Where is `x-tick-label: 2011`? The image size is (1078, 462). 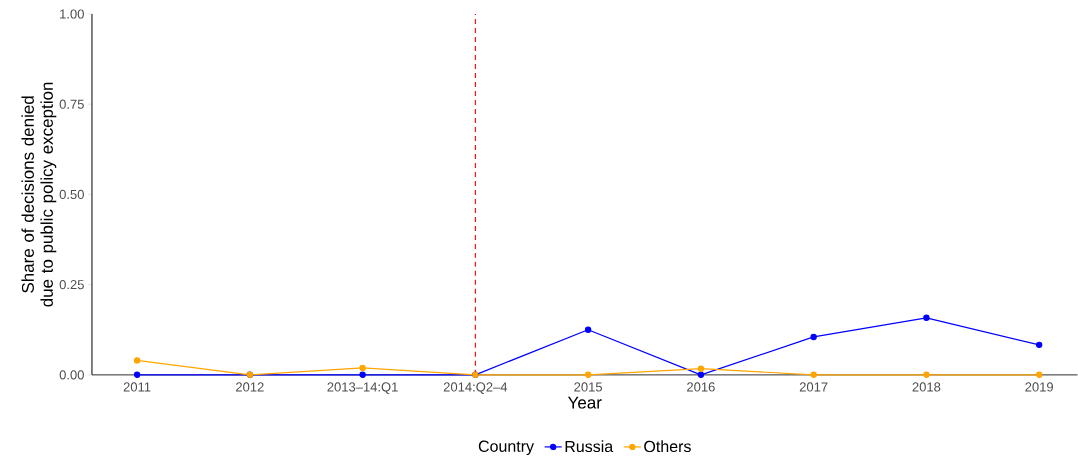 x-tick-label: 2011 is located at coordinates (137, 387).